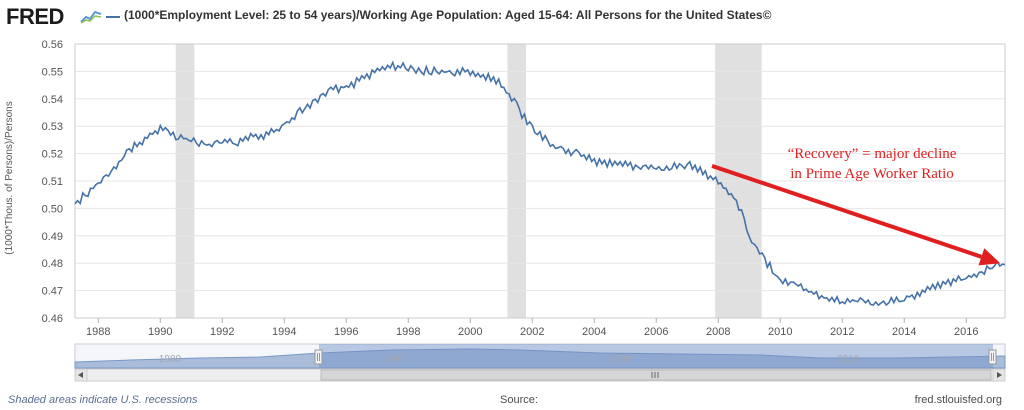 The width and height of the screenshot is (1024, 410). I want to click on arrow-right-icon, so click(999, 375).